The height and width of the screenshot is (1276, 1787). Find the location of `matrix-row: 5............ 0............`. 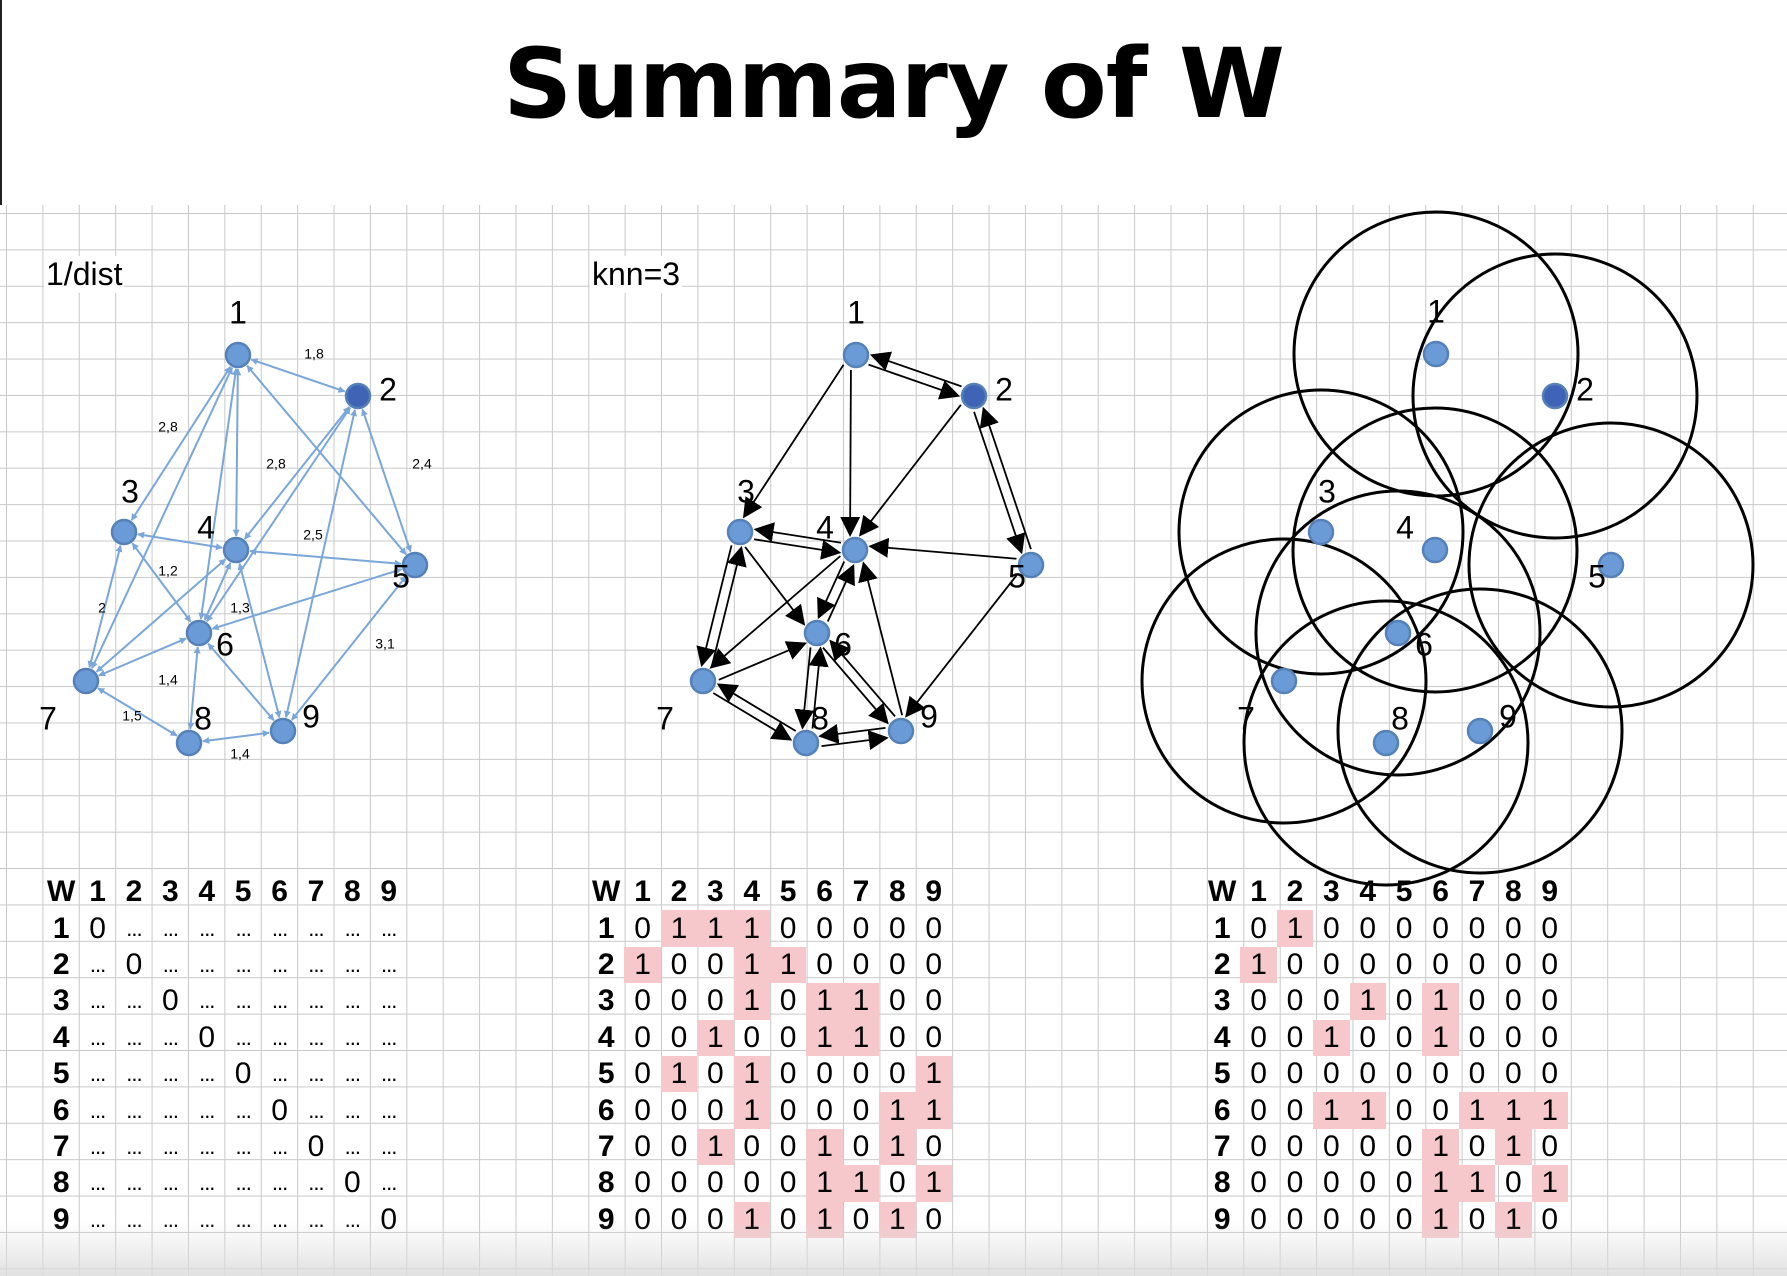

matrix-row: 5............ 0............ is located at coordinates (225, 1074).